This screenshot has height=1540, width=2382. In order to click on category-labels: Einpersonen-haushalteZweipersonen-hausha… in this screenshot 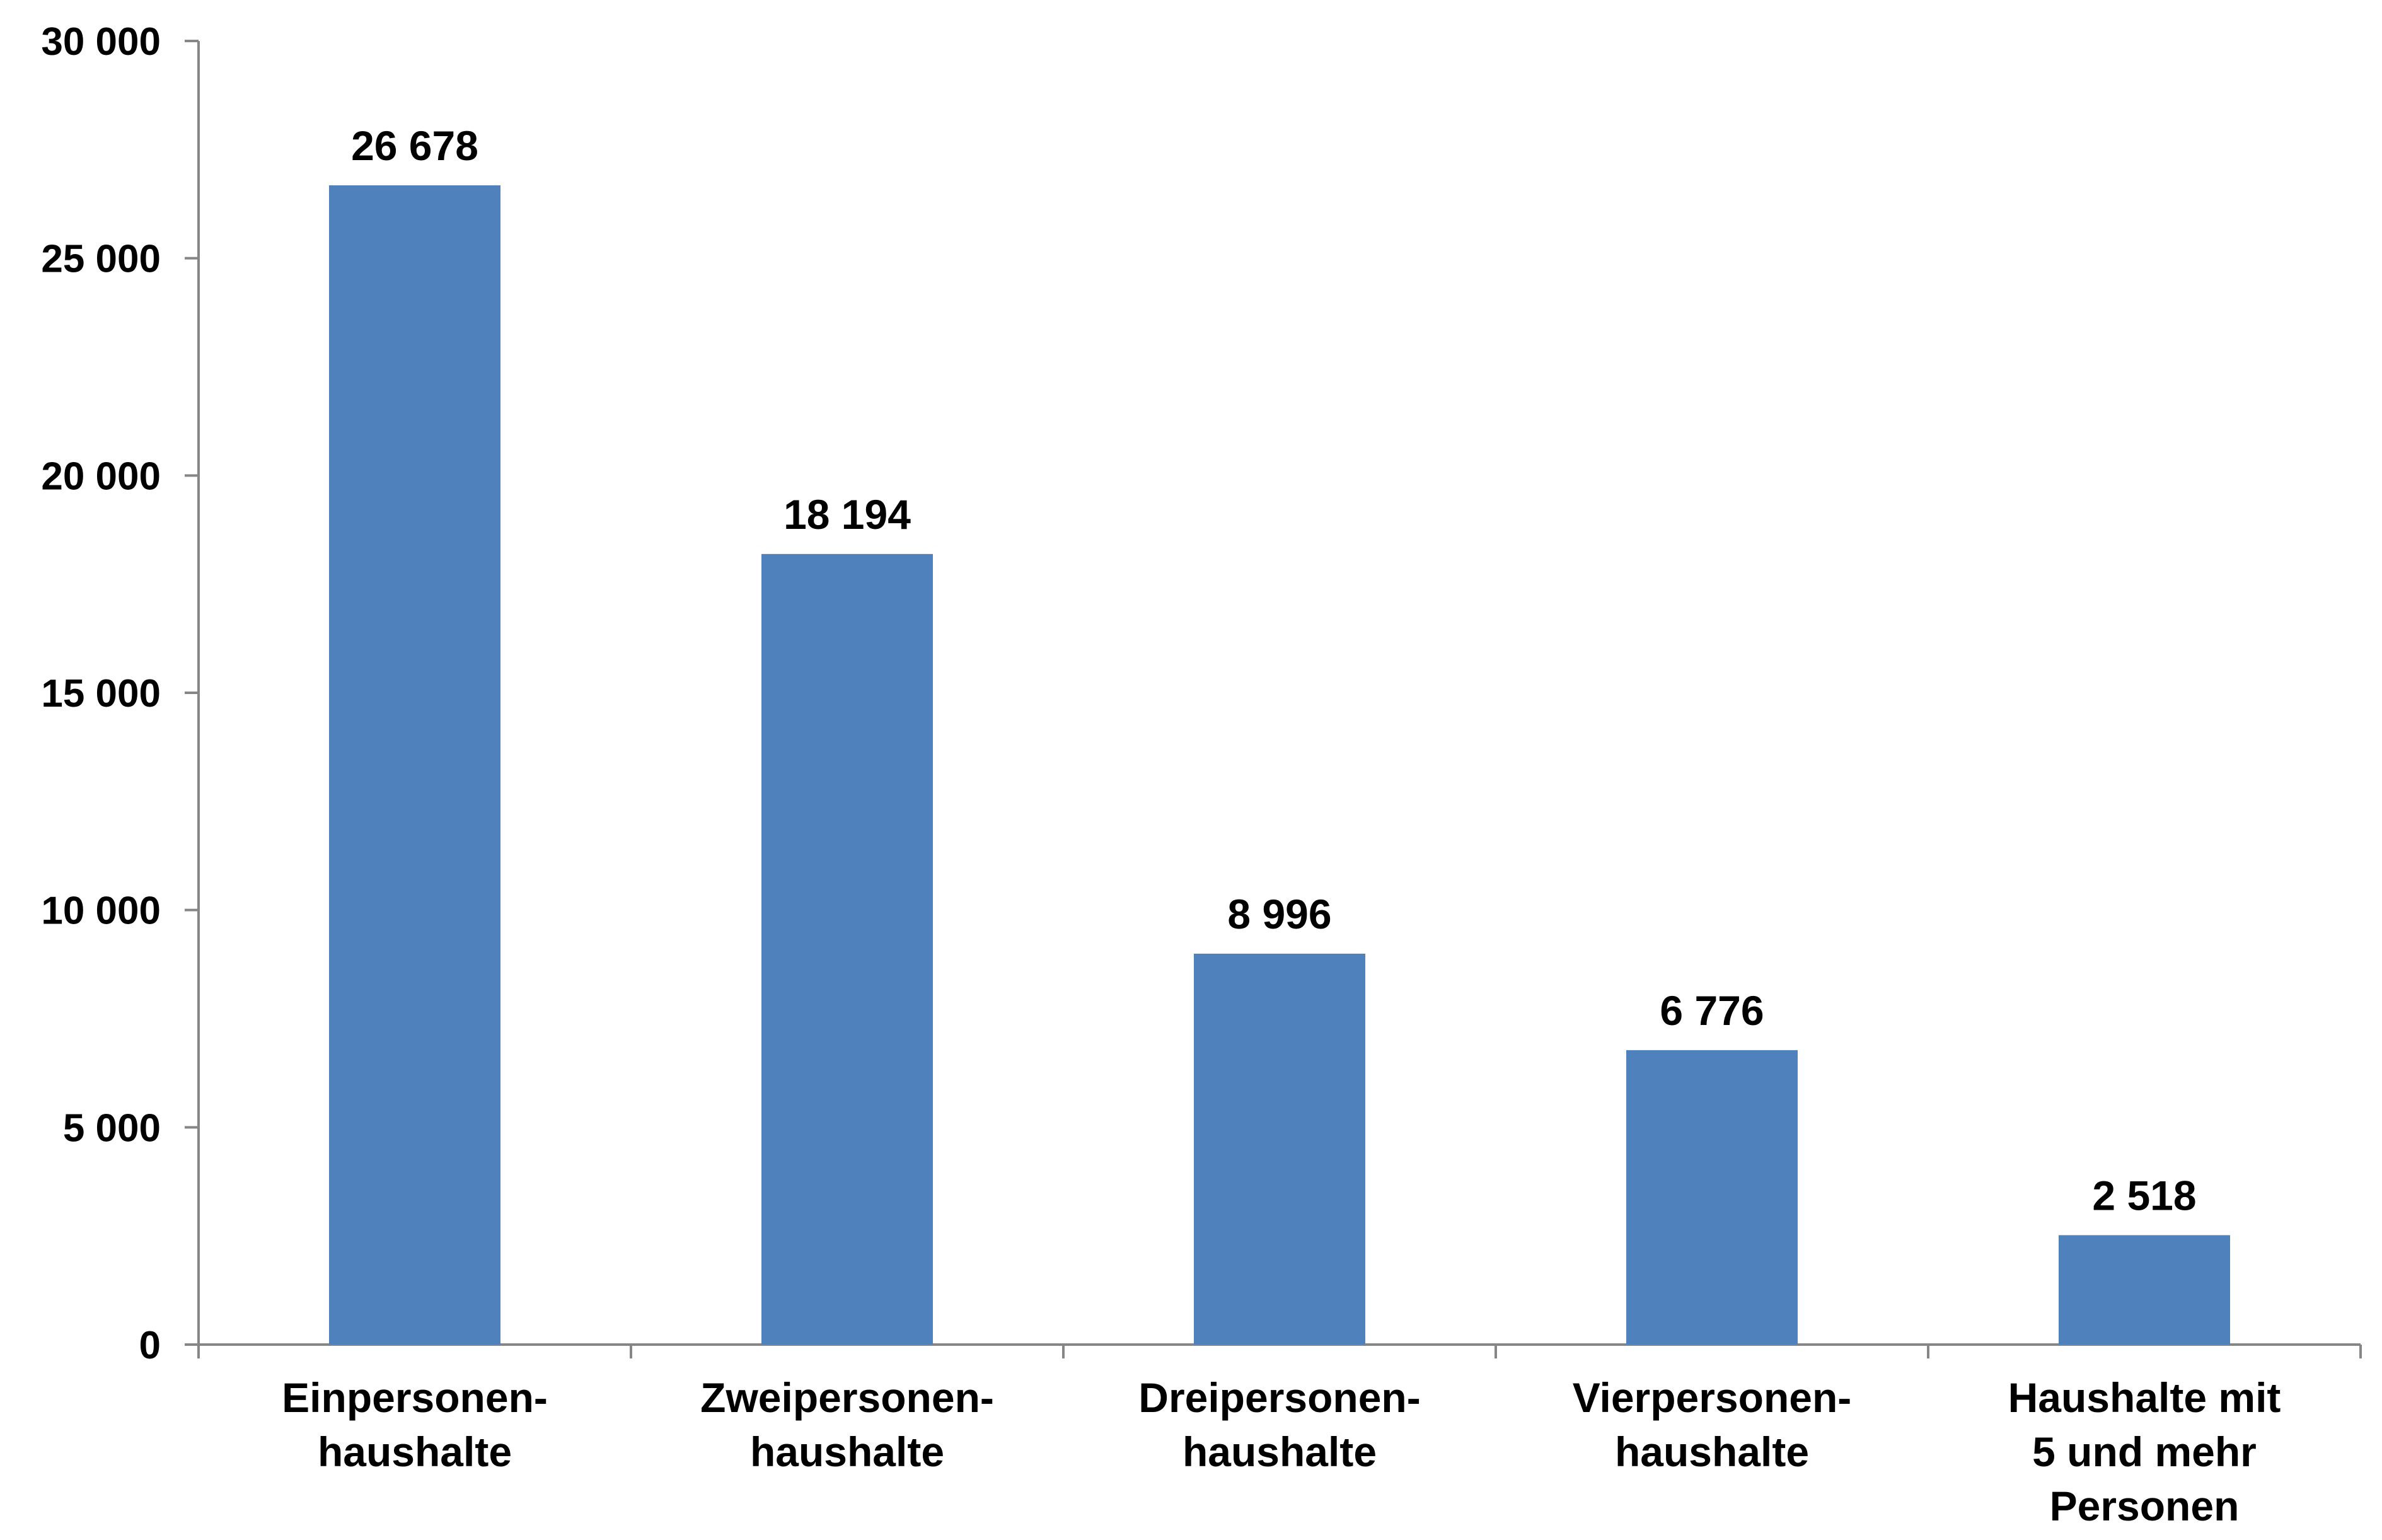, I will do `click(1281, 1451)`.